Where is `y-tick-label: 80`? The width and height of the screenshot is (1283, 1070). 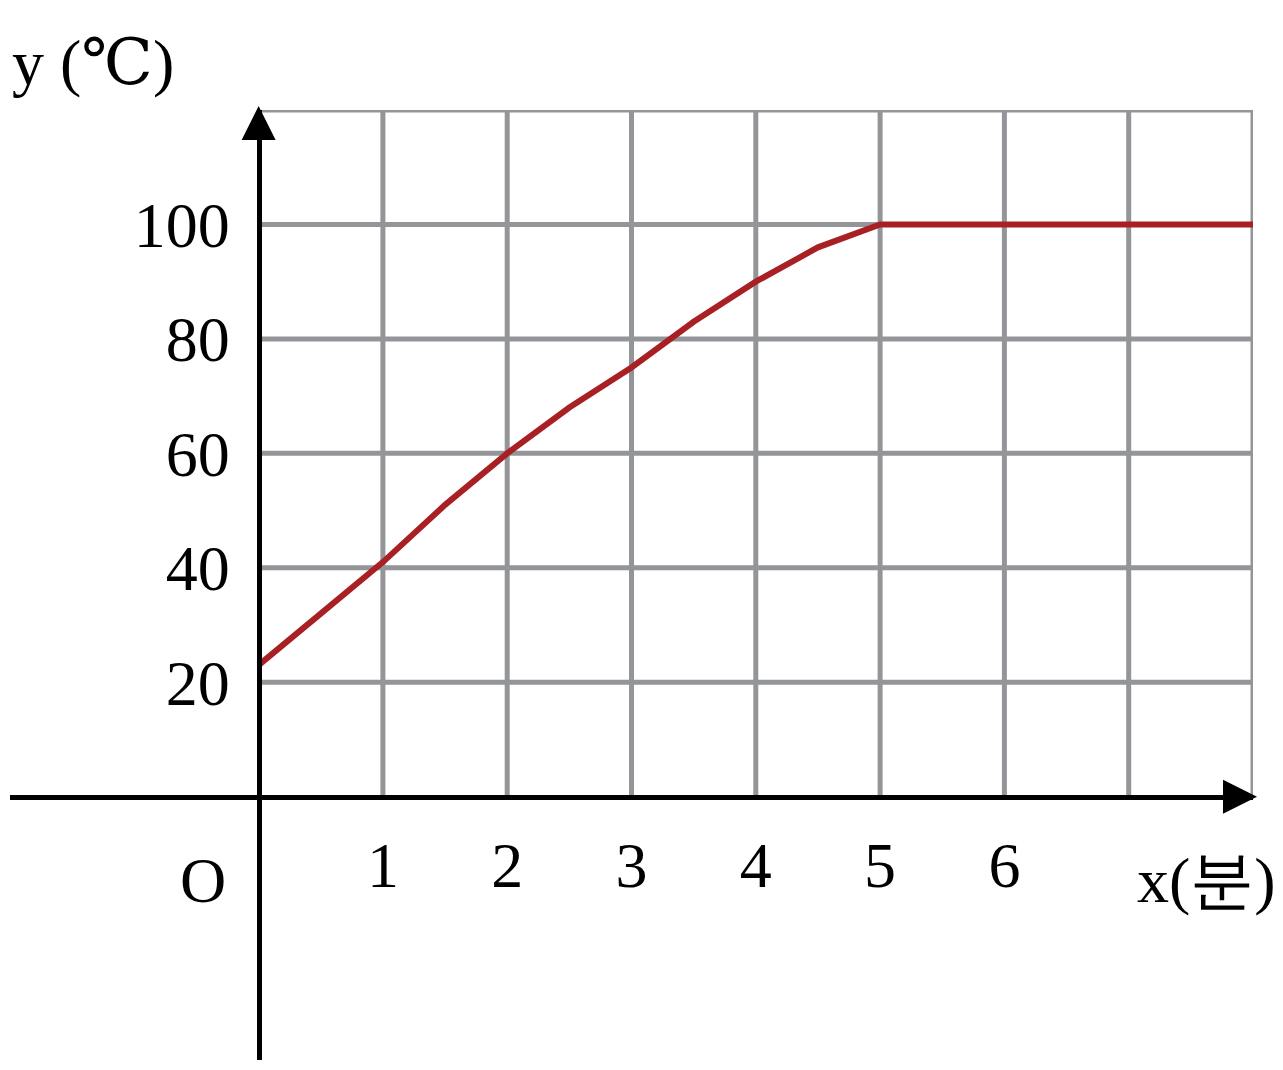 y-tick-label: 80 is located at coordinates (197, 340).